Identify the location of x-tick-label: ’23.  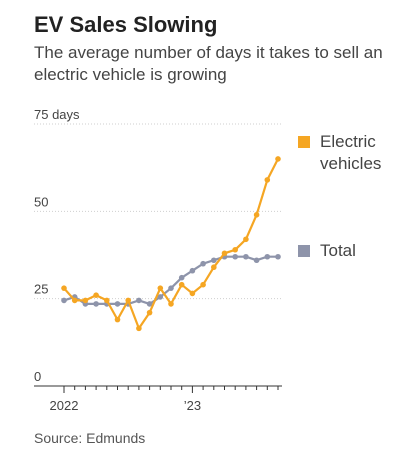
(192, 405).